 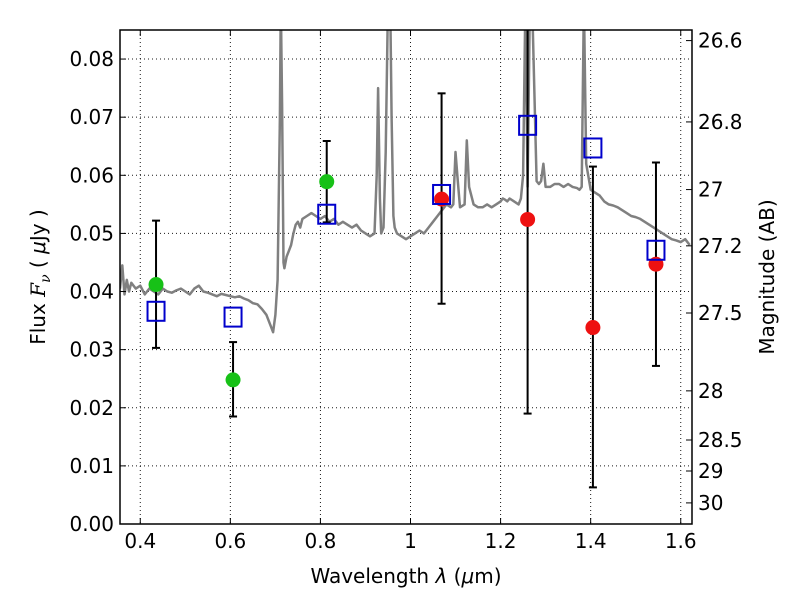 What do you see at coordinates (91, 408) in the screenshot?
I see `y-tick-label: 0.02` at bounding box center [91, 408].